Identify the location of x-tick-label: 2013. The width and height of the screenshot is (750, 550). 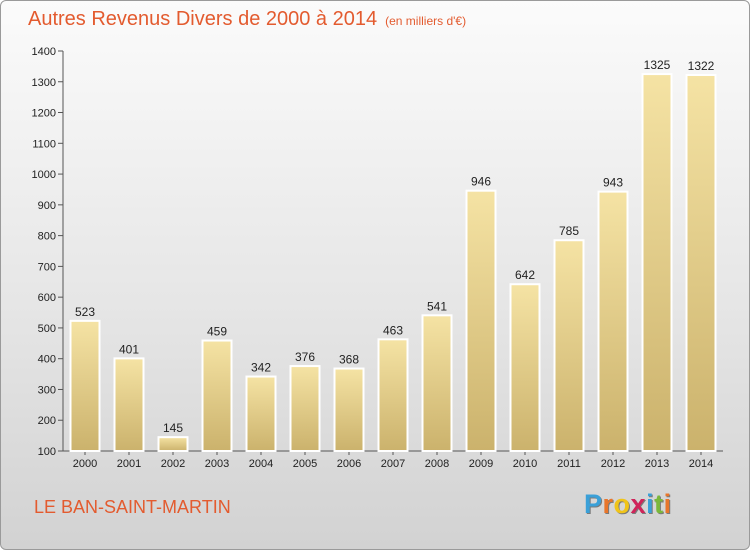
(657, 464).